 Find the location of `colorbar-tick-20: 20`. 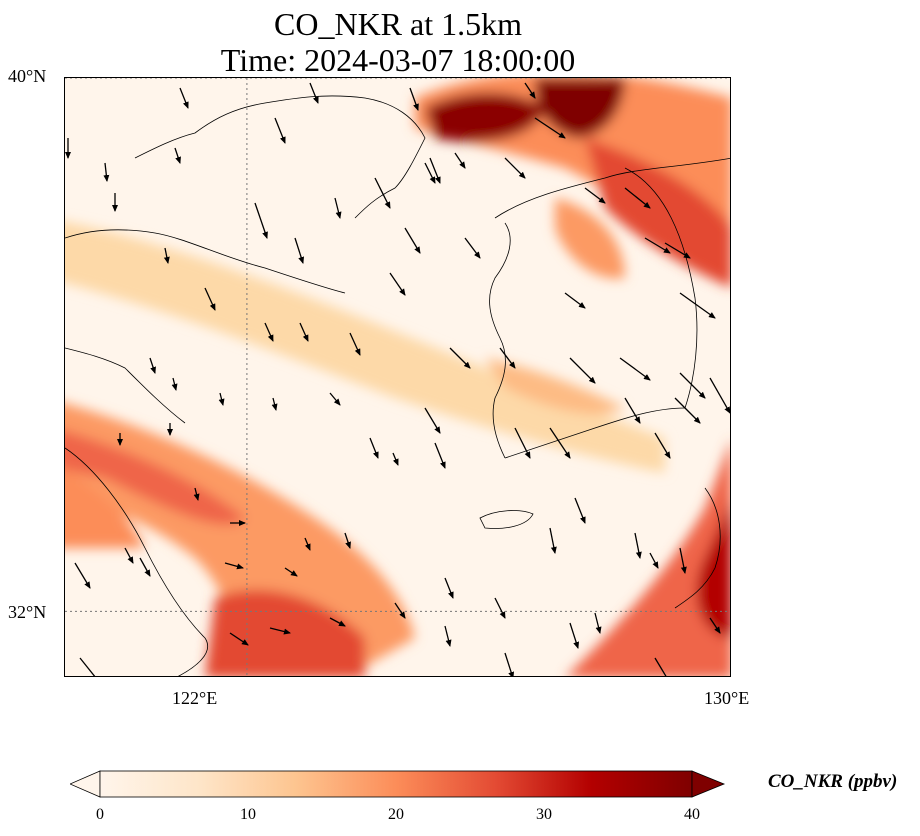

colorbar-tick-20: 20 is located at coordinates (396, 814).